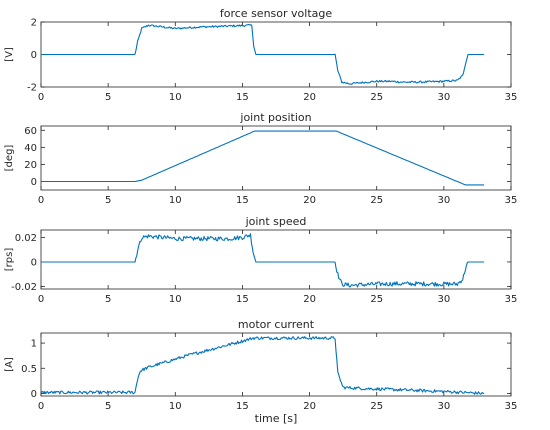 Image resolution: width=550 pixels, height=430 pixels. Describe the element at coordinates (32, 88) in the screenshot. I see `y-tick-label: -2` at that location.